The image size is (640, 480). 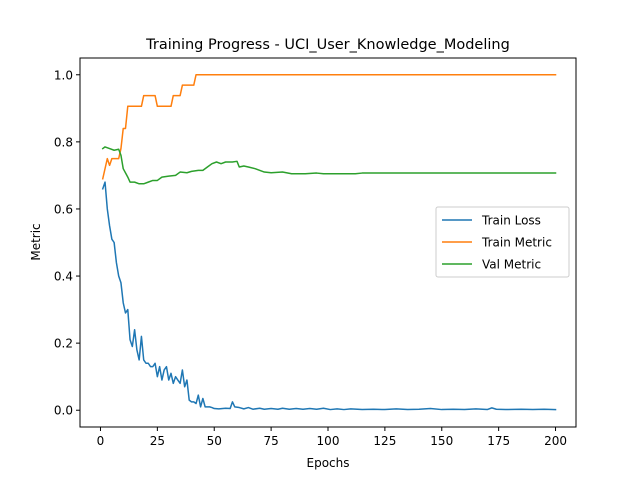 I want to click on y-axis-ticks: 0.0 0.2 0.4 0.6 0.8 1.0, so click(x=67, y=243).